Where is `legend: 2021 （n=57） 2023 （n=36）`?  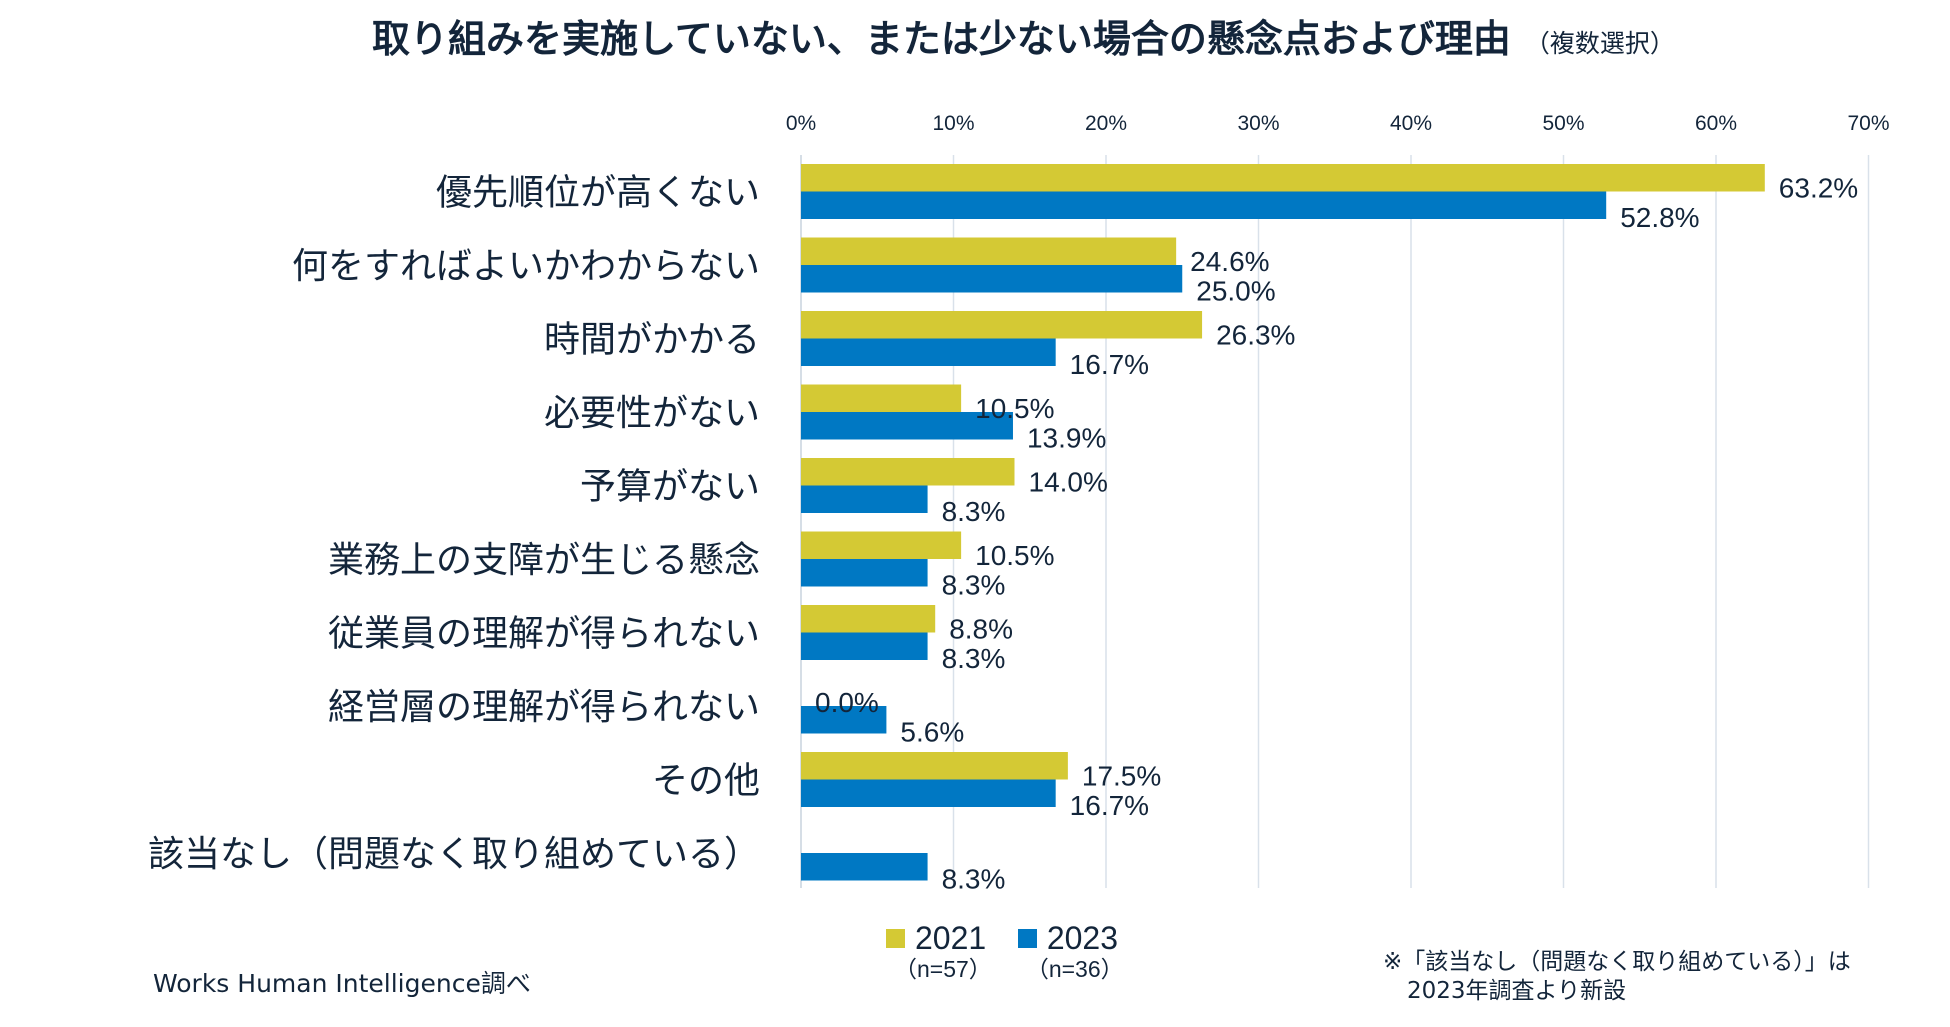
legend: 2021 （n=57） 2023 （n=36） is located at coordinates (1005, 951).